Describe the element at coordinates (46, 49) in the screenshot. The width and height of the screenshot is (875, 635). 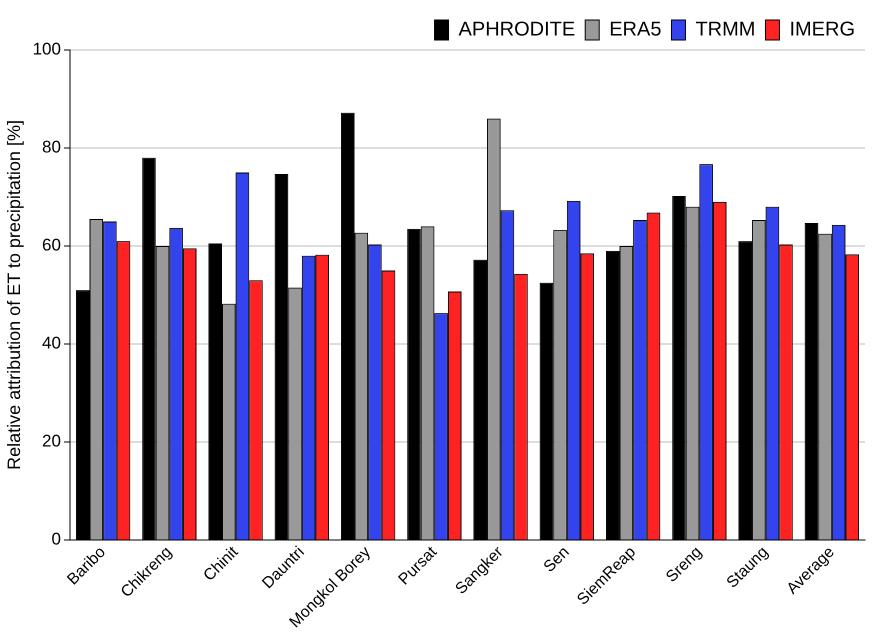
I see `y-tick-label: 100` at that location.